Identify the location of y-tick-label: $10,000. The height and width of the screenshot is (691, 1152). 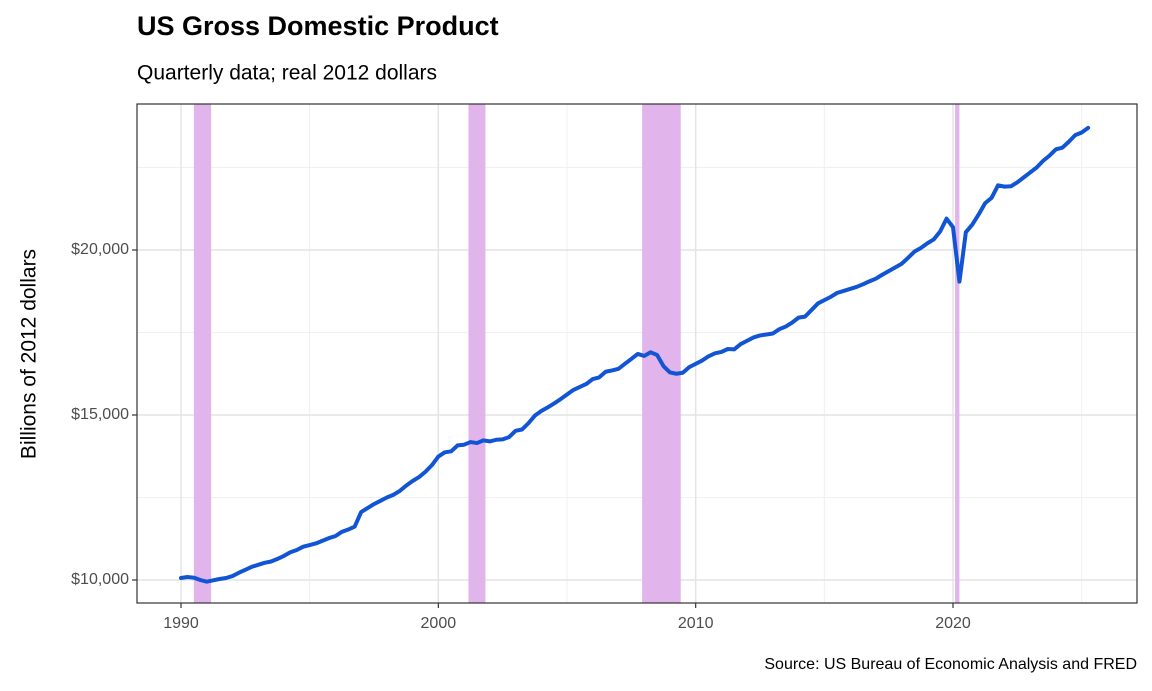
(100, 579).